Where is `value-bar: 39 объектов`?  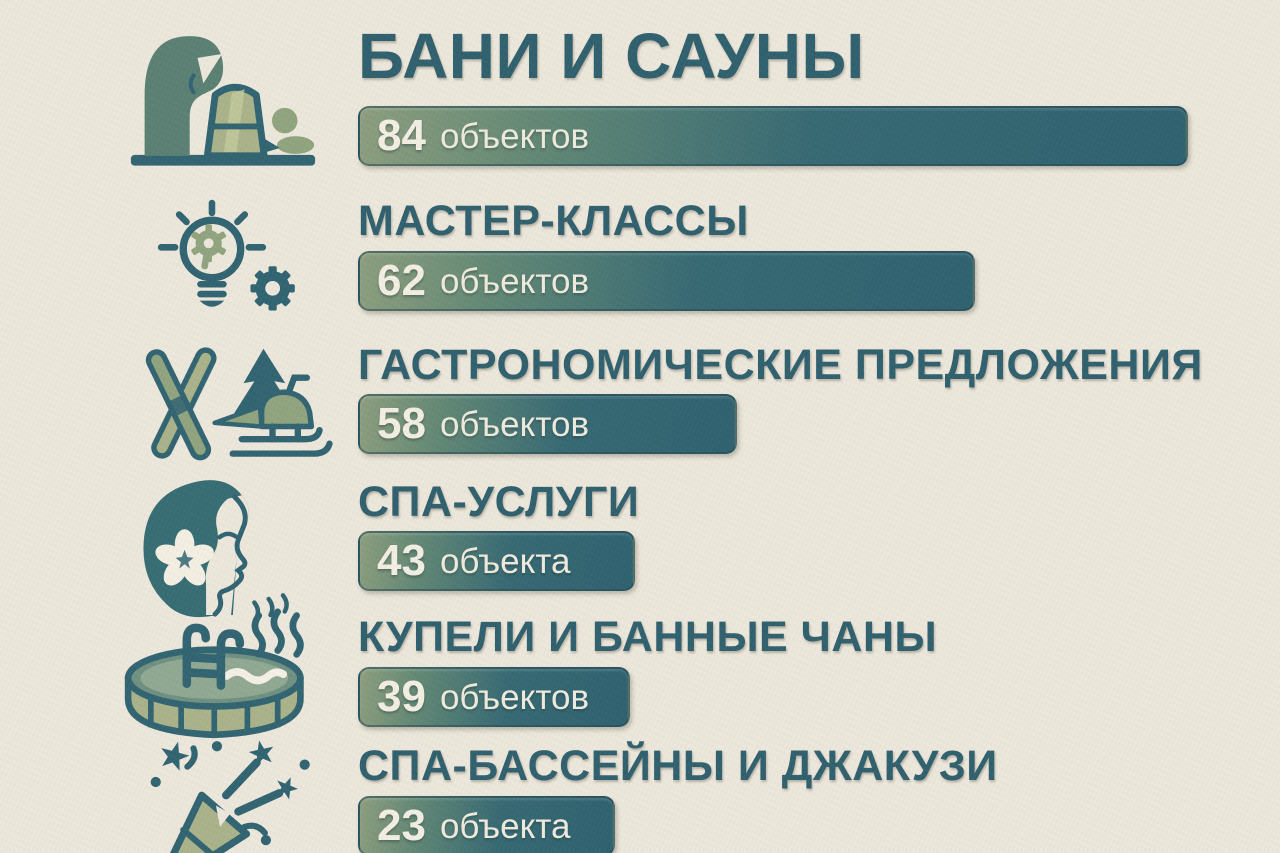 value-bar: 39 объектов is located at coordinates (494, 697).